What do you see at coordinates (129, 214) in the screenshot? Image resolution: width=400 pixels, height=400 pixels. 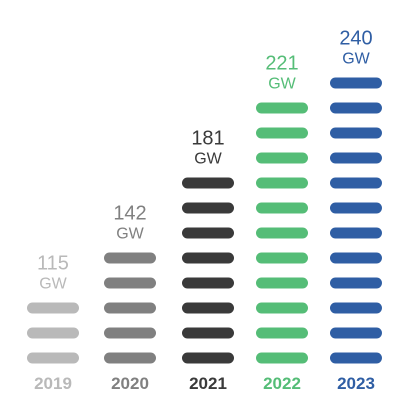 I see `value-label-2020: 142` at bounding box center [129, 214].